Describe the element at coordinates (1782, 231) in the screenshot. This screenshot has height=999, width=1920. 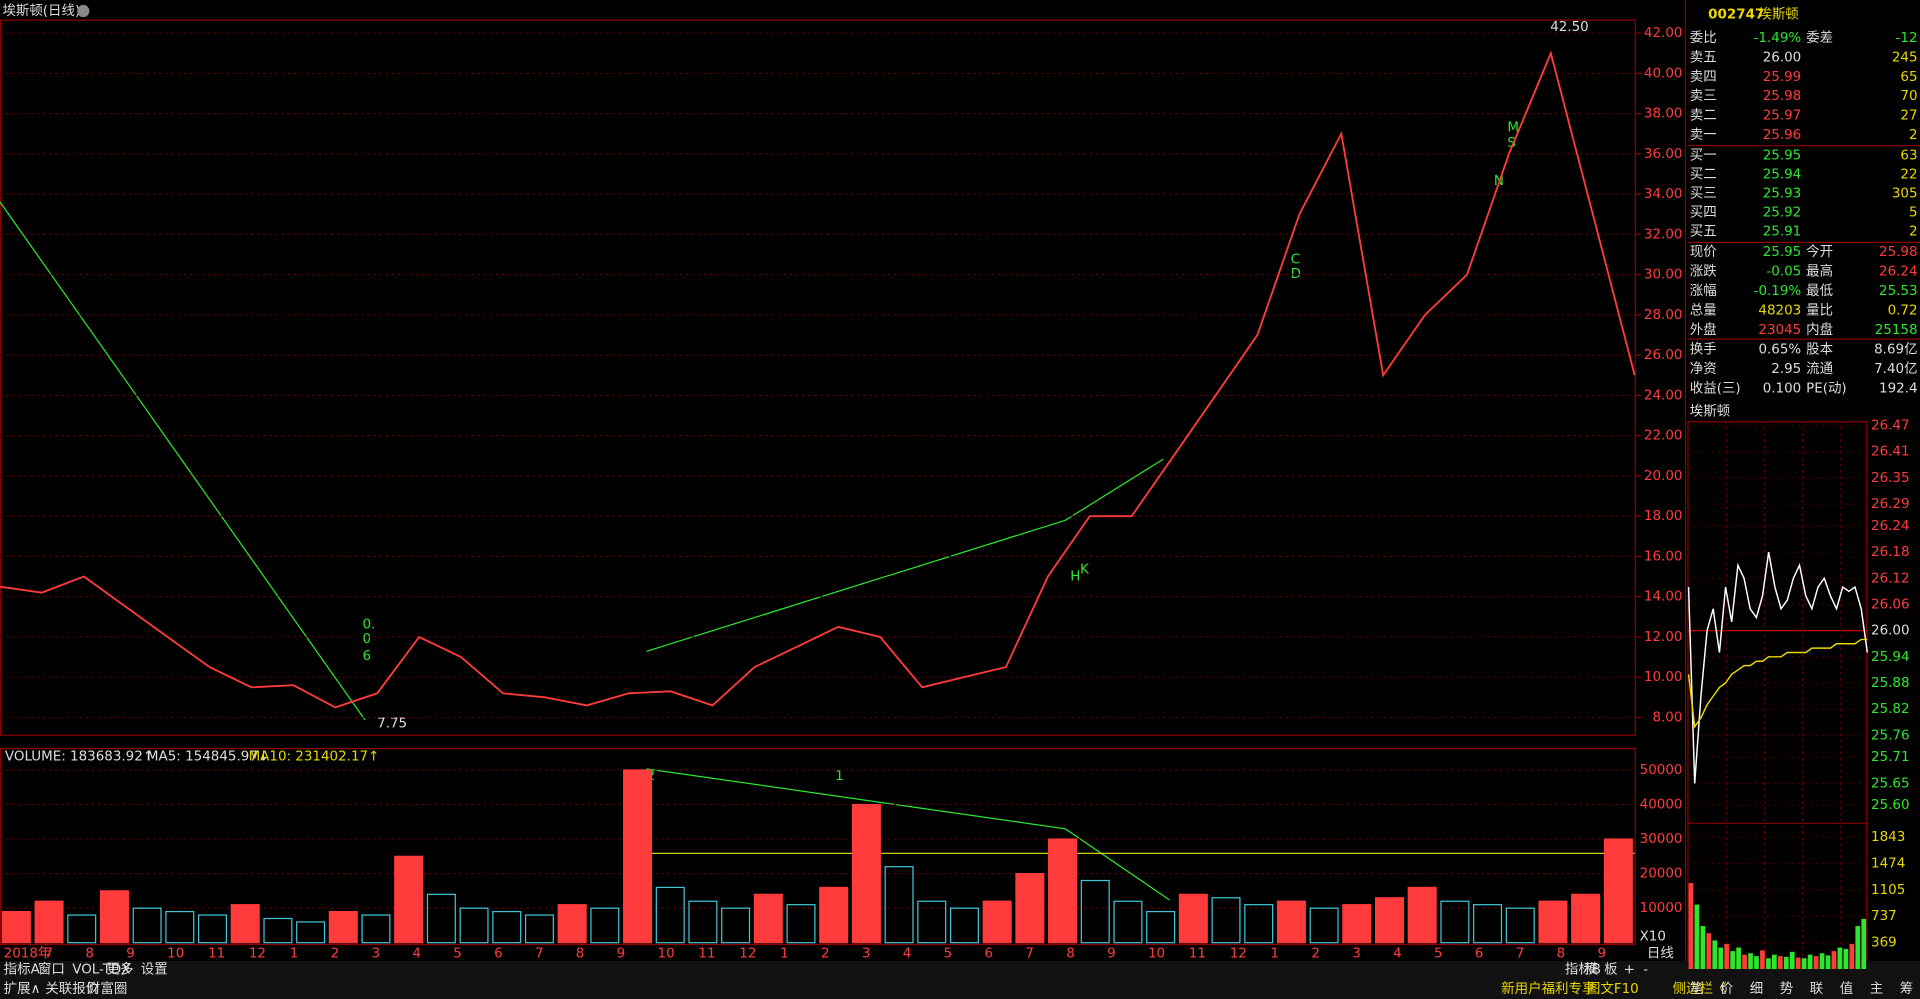
I see `quote-cell: 25.91` at that location.